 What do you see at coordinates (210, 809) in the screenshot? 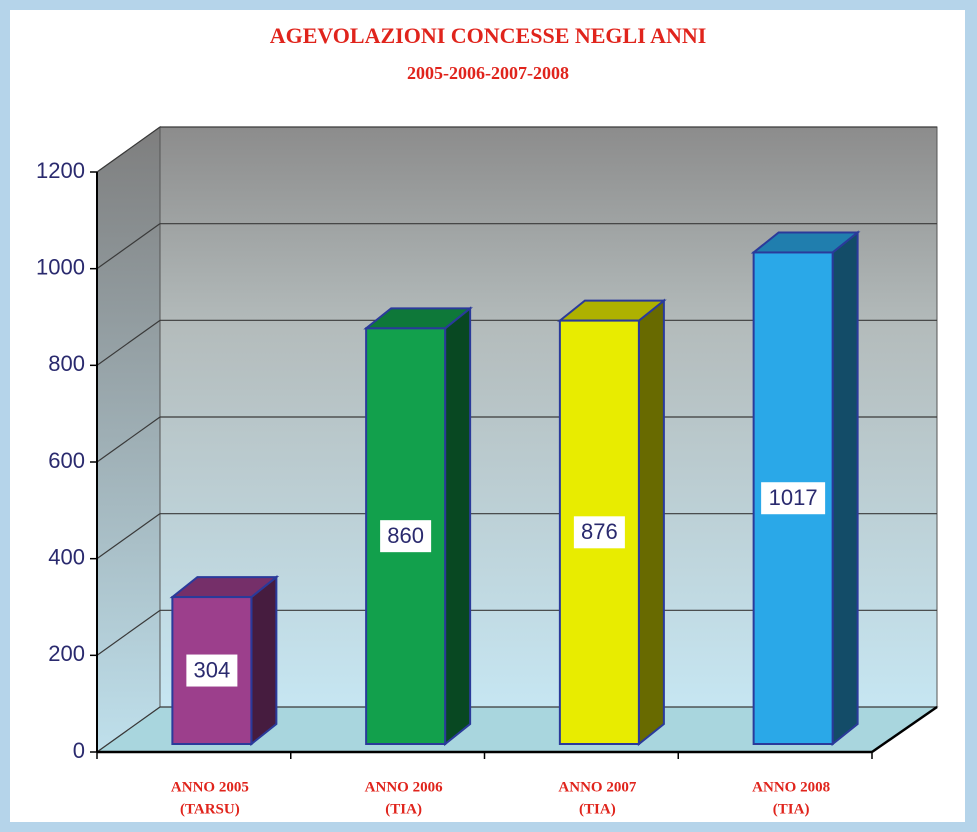
I see `x-tick-label: (TARSU)` at bounding box center [210, 809].